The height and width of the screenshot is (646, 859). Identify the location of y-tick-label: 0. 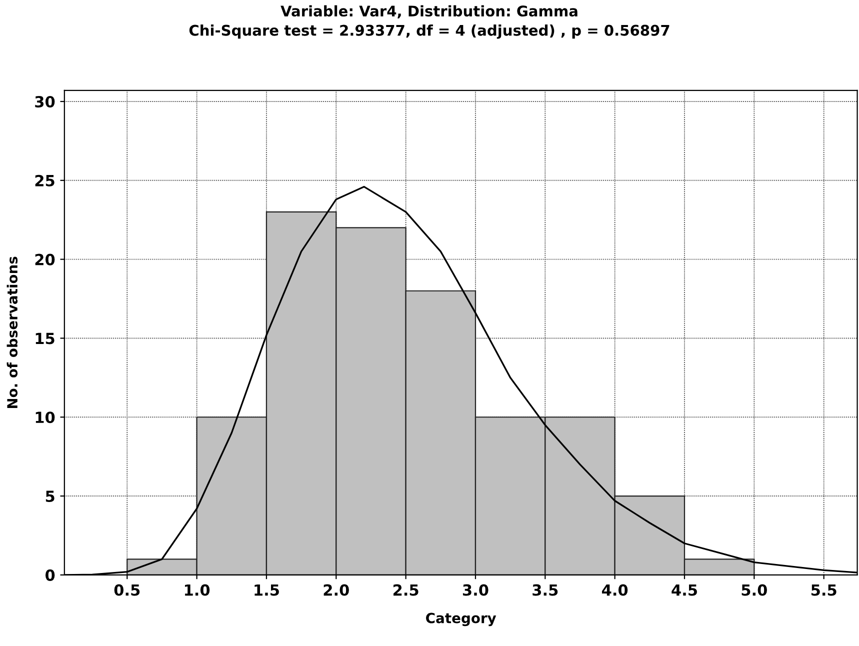
(50, 575).